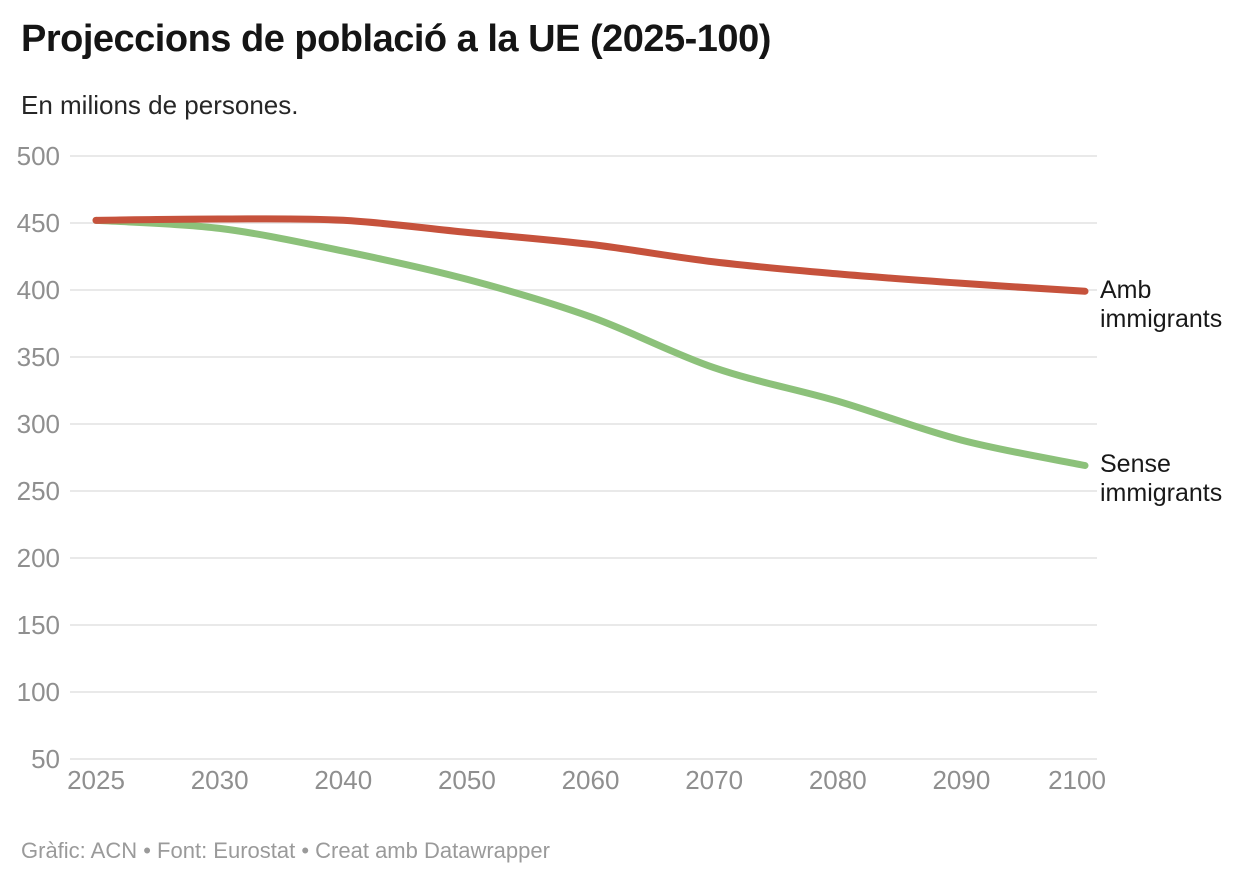  I want to click on x-tick-label: 2050, so click(467, 780).